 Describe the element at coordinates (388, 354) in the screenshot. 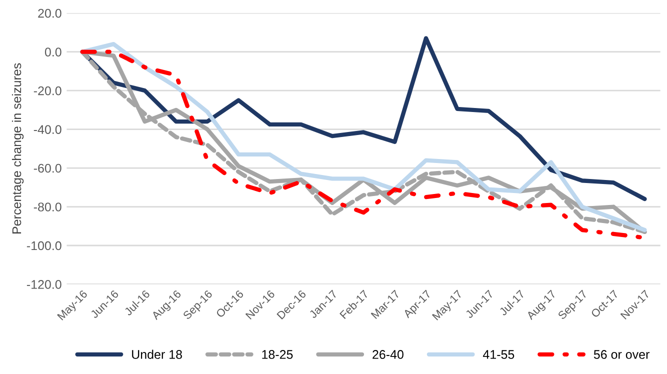

I see `legend-label: 26-40` at that location.